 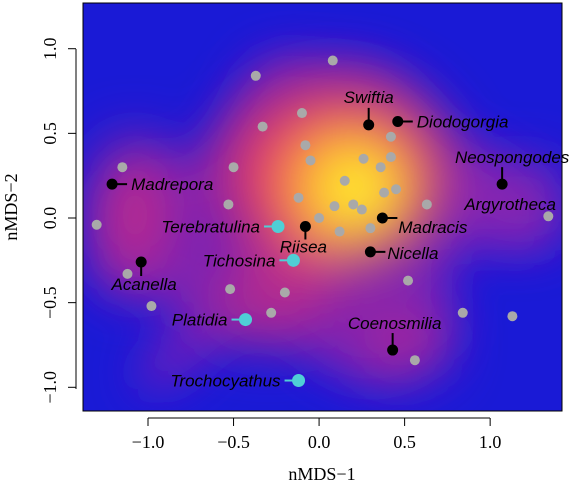 I want to click on label-riisea: Riisea, so click(x=303, y=246).